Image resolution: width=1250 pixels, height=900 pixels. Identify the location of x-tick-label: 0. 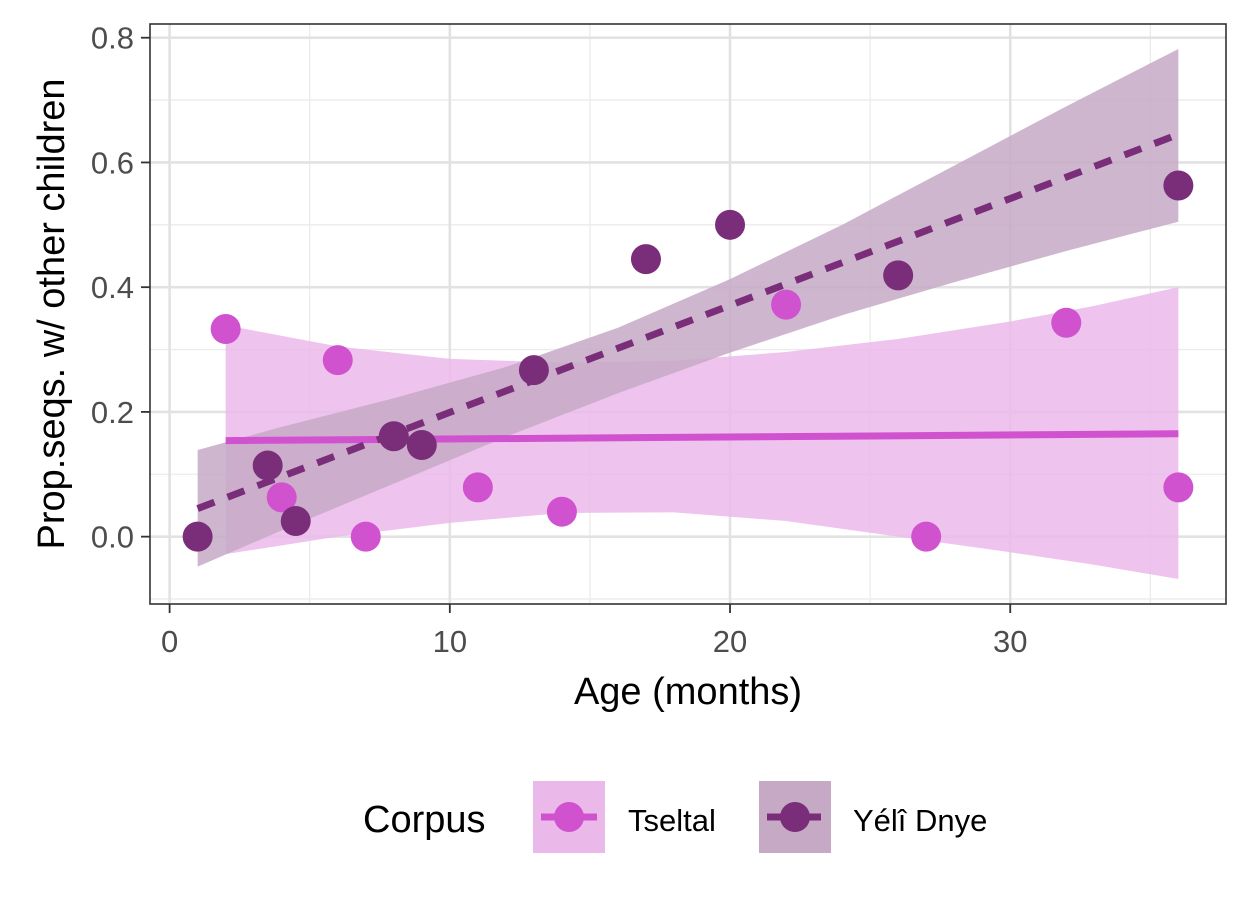
(169, 641).